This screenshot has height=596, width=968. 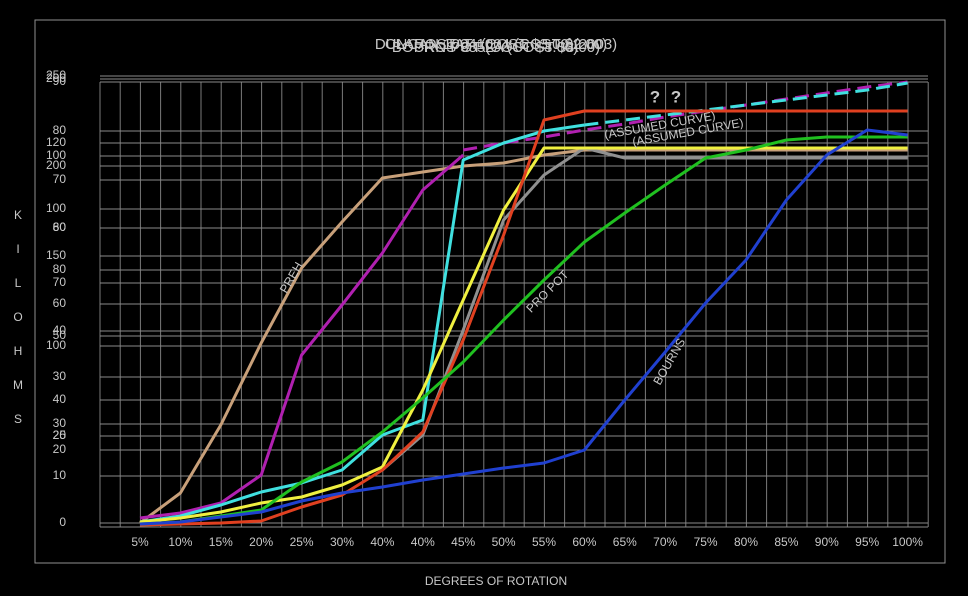 I want to click on x-tick-label: 80%, so click(x=746, y=542).